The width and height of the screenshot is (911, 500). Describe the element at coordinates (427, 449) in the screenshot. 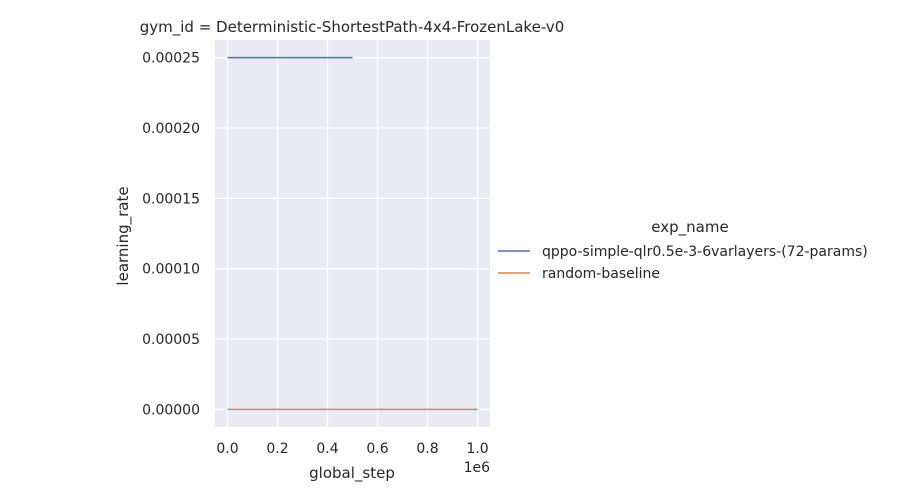

I see `x-tick-label: 0.8` at that location.